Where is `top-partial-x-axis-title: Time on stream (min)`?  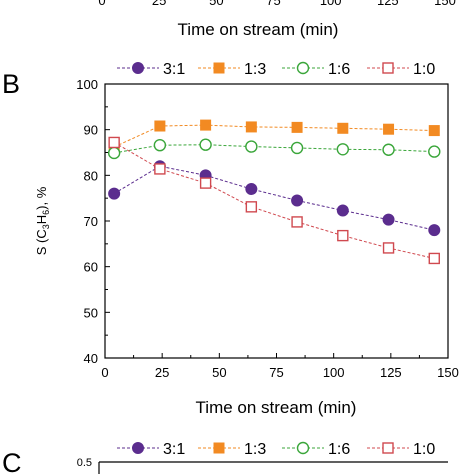 top-partial-x-axis-title: Time on stream (min) is located at coordinates (258, 29).